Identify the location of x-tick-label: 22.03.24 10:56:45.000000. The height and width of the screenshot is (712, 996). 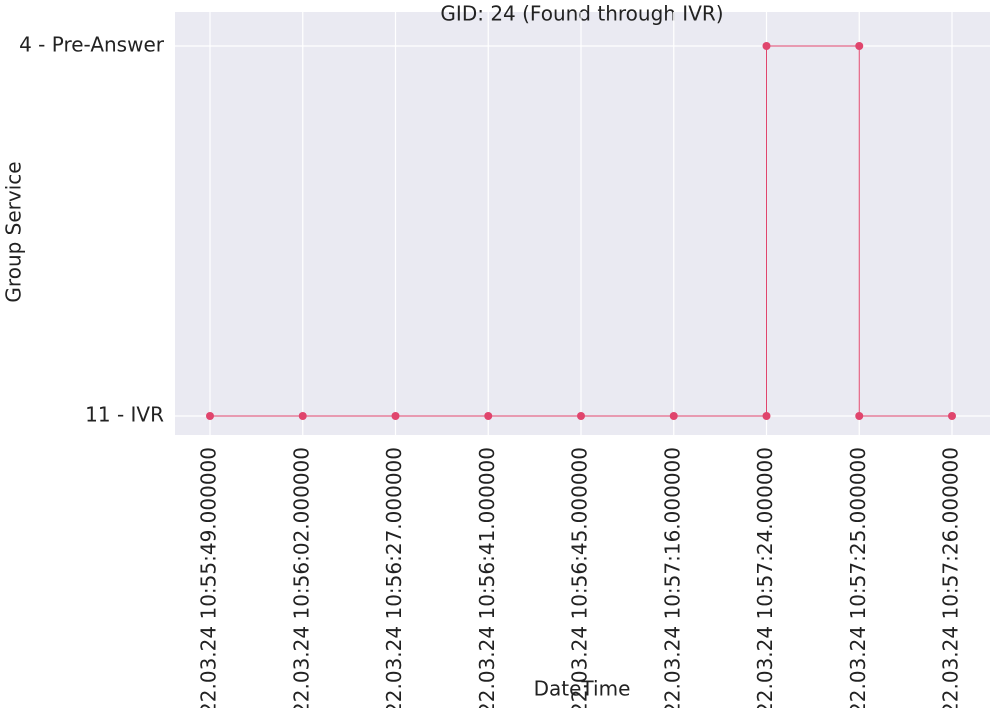
(580, 577).